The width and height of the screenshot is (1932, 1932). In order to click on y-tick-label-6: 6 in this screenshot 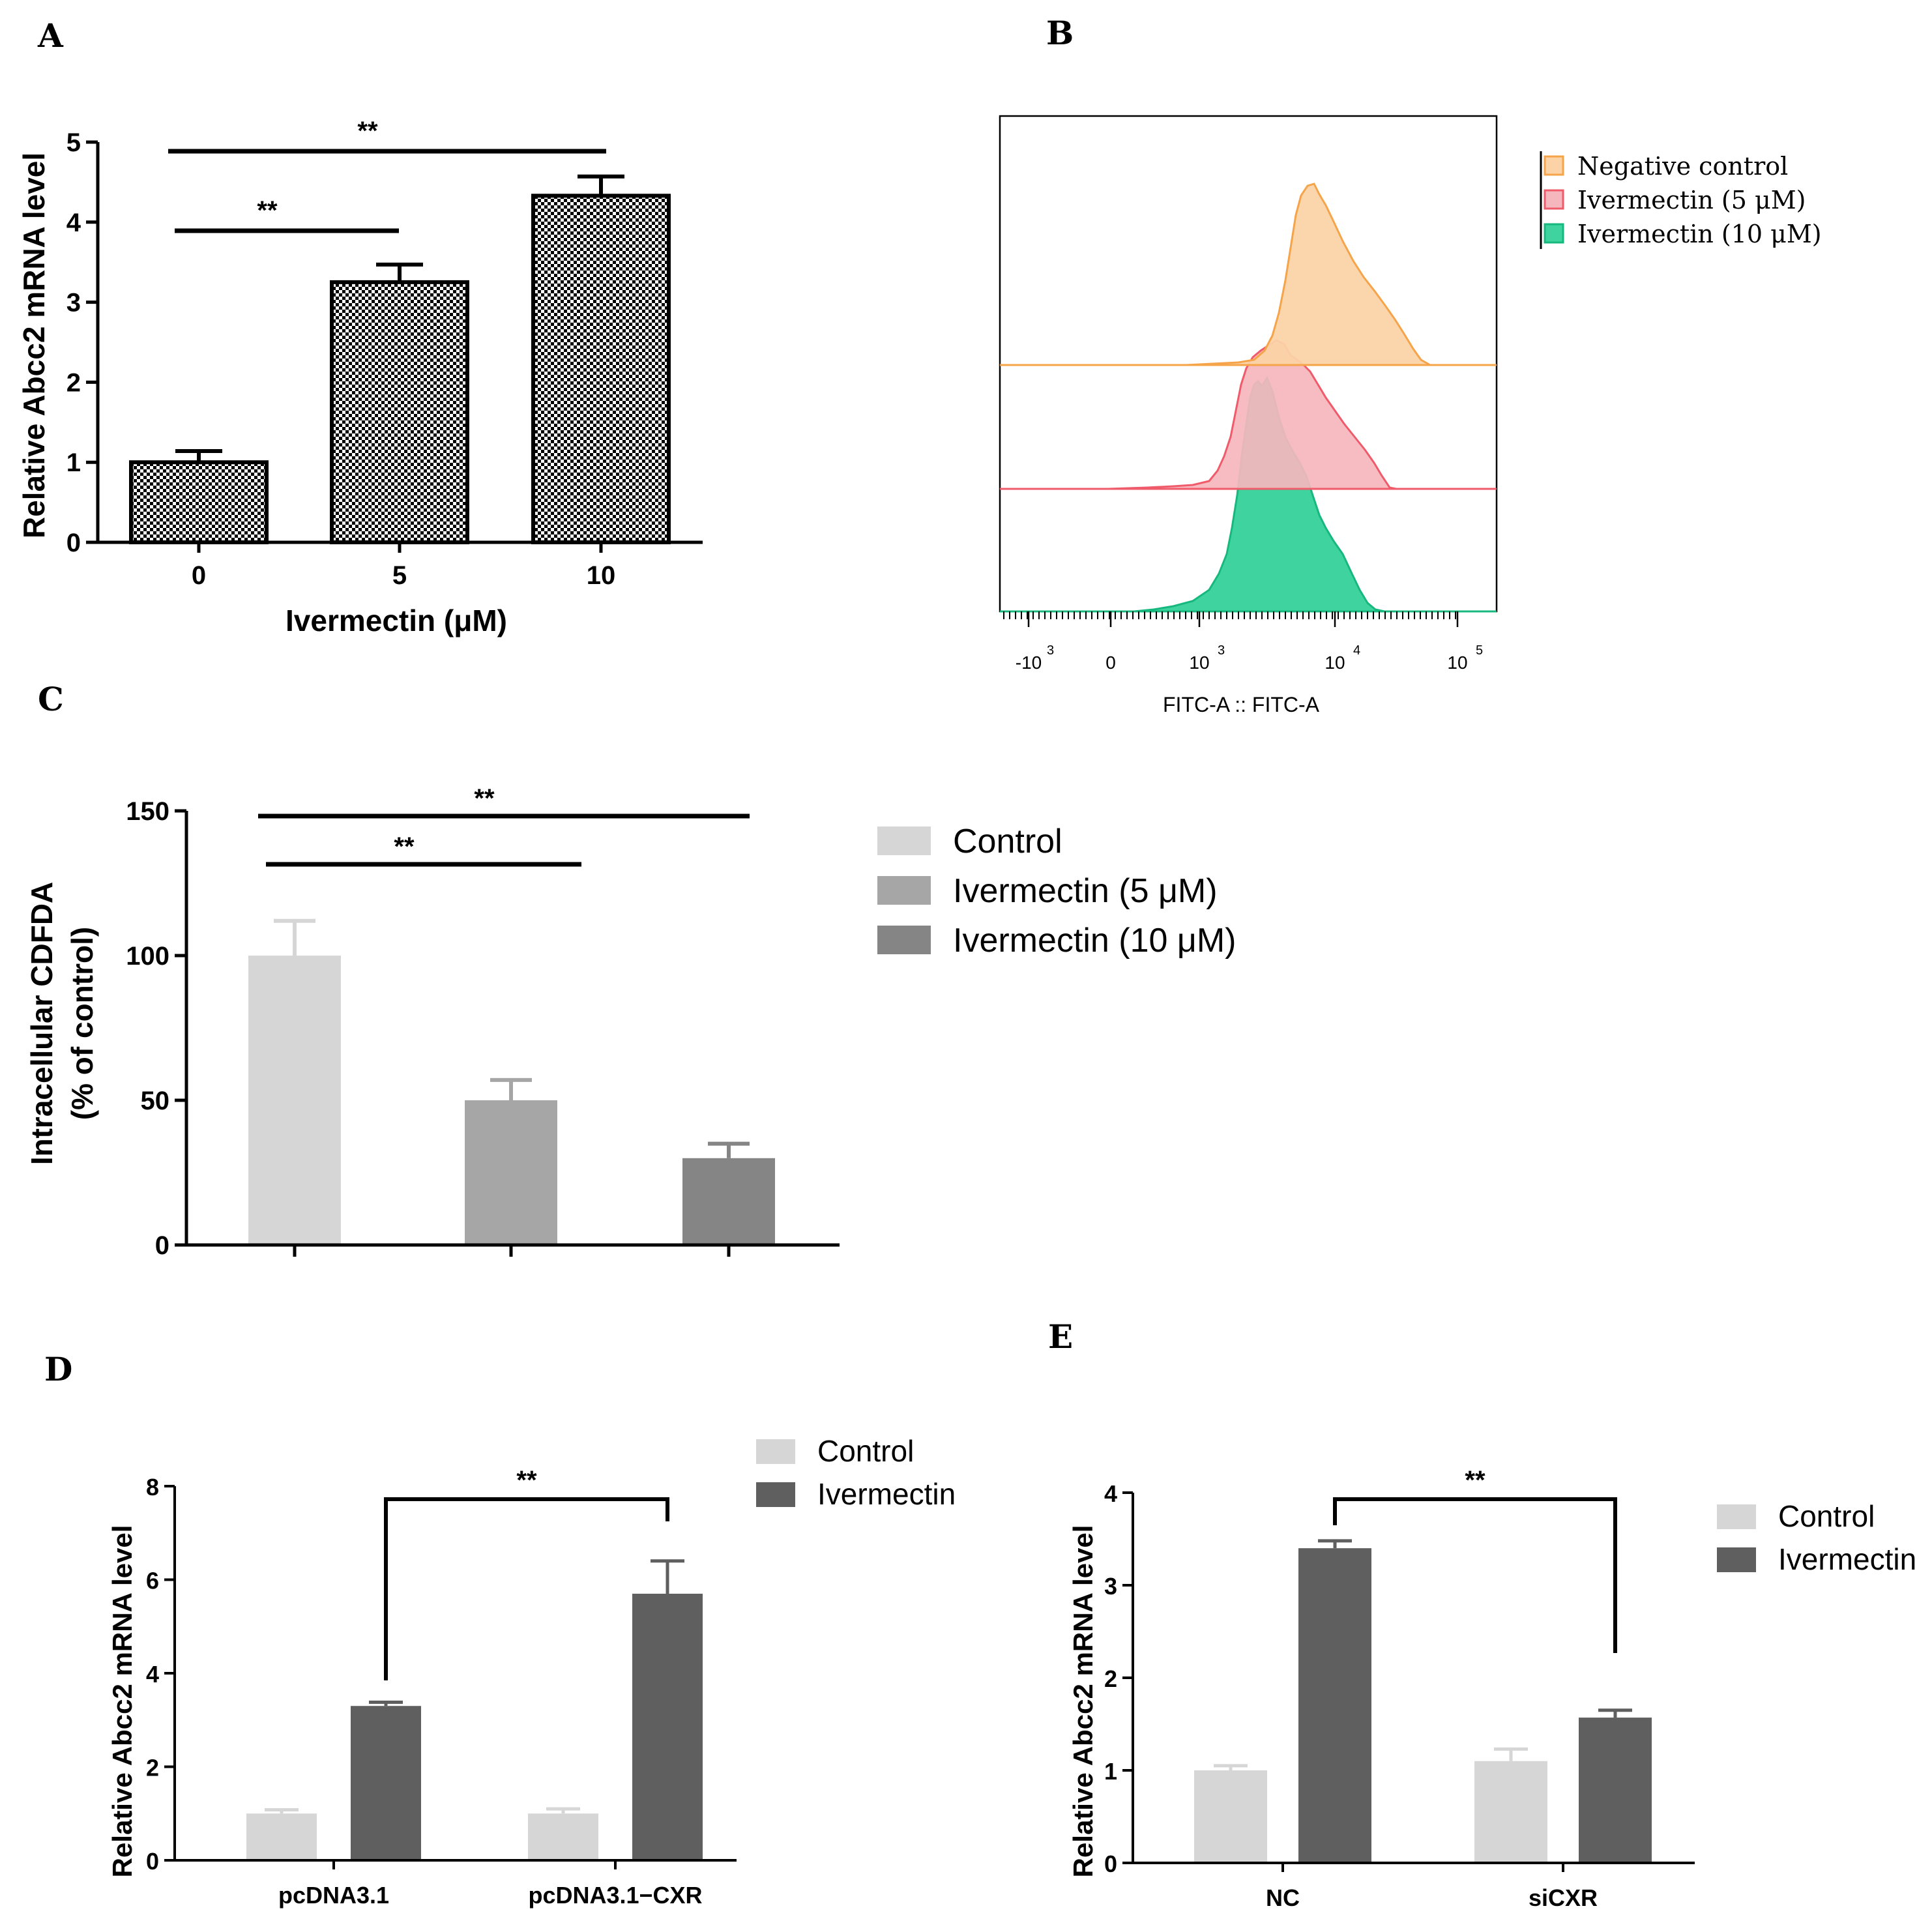, I will do `click(152, 1581)`.